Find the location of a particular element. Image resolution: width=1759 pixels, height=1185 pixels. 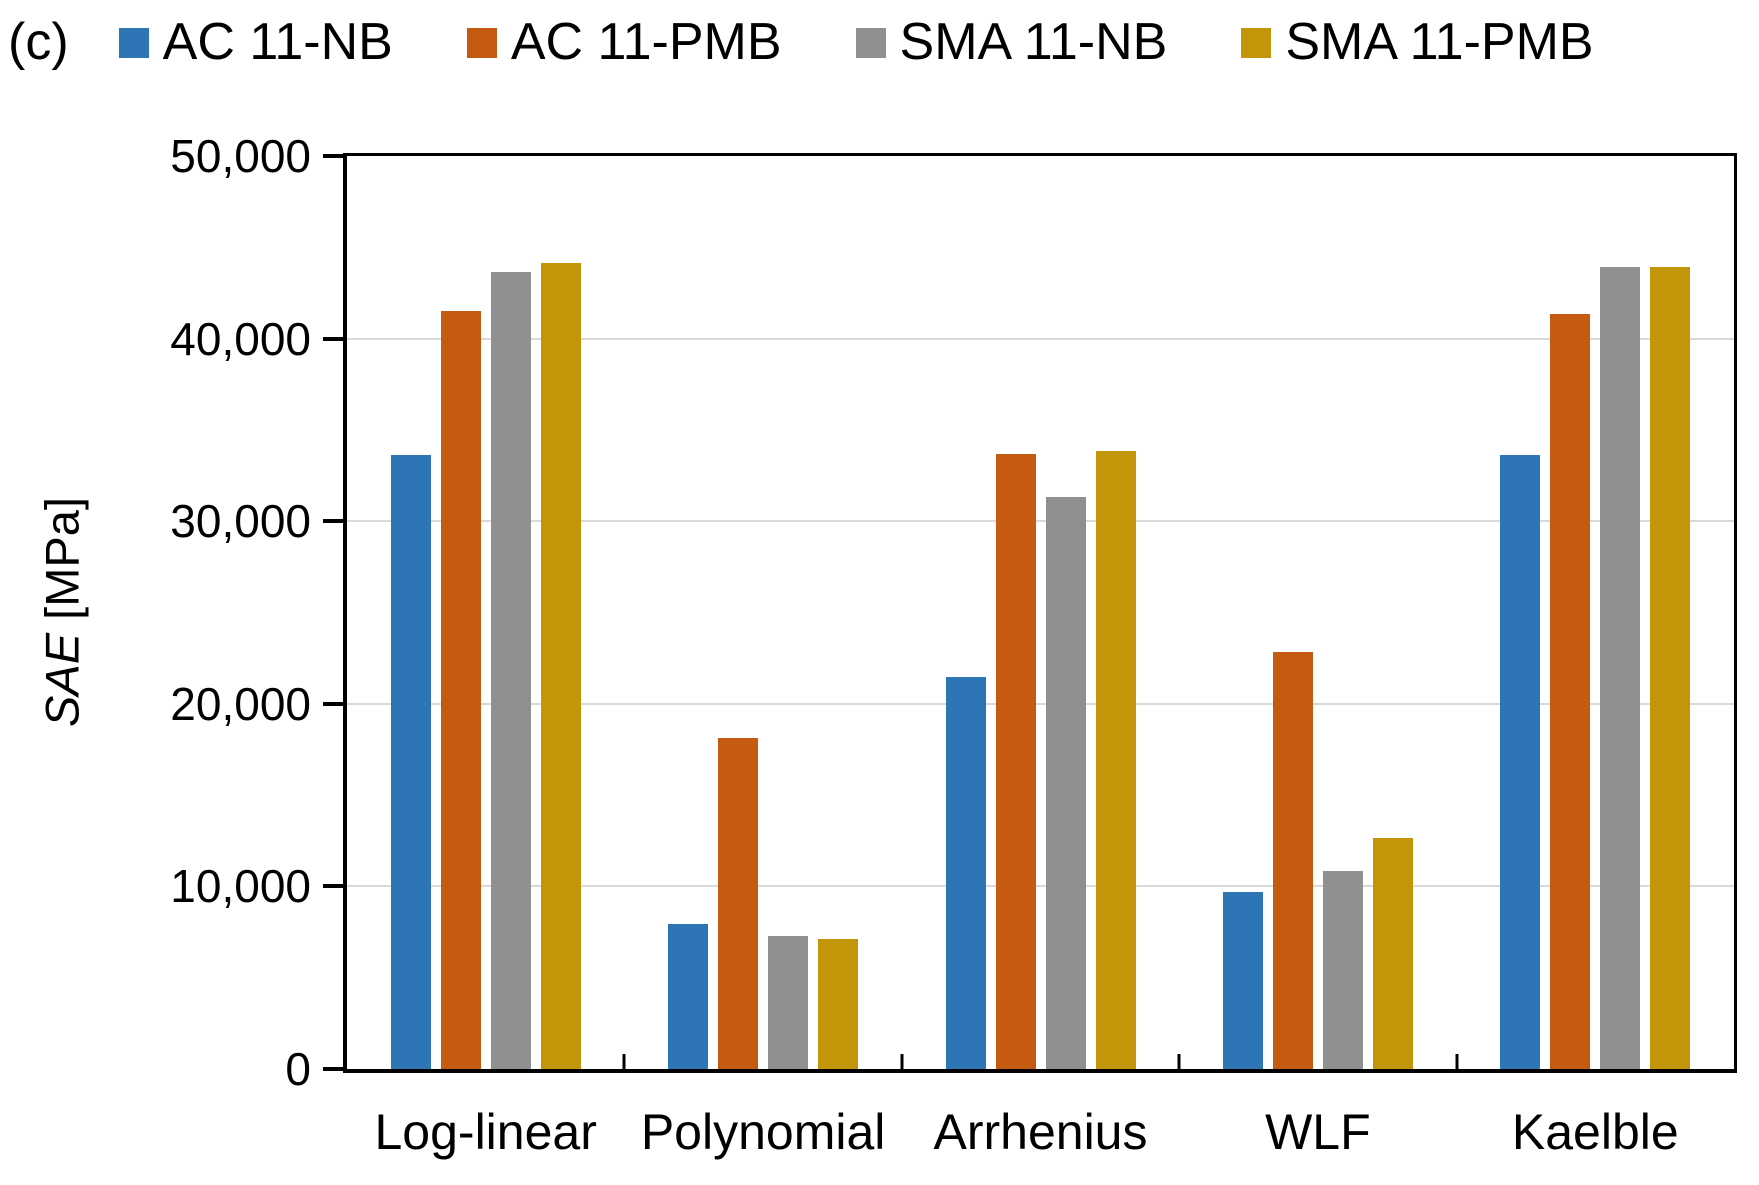

legend-item: AC 11-NB is located at coordinates (255, 42).